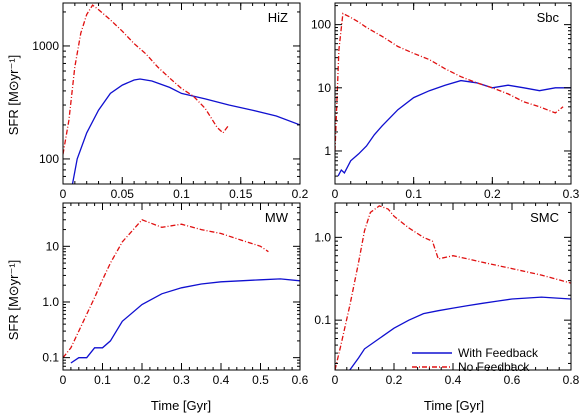 The image size is (581, 414). I want to click on legend: With Feedback No Feedback, so click(475, 360).